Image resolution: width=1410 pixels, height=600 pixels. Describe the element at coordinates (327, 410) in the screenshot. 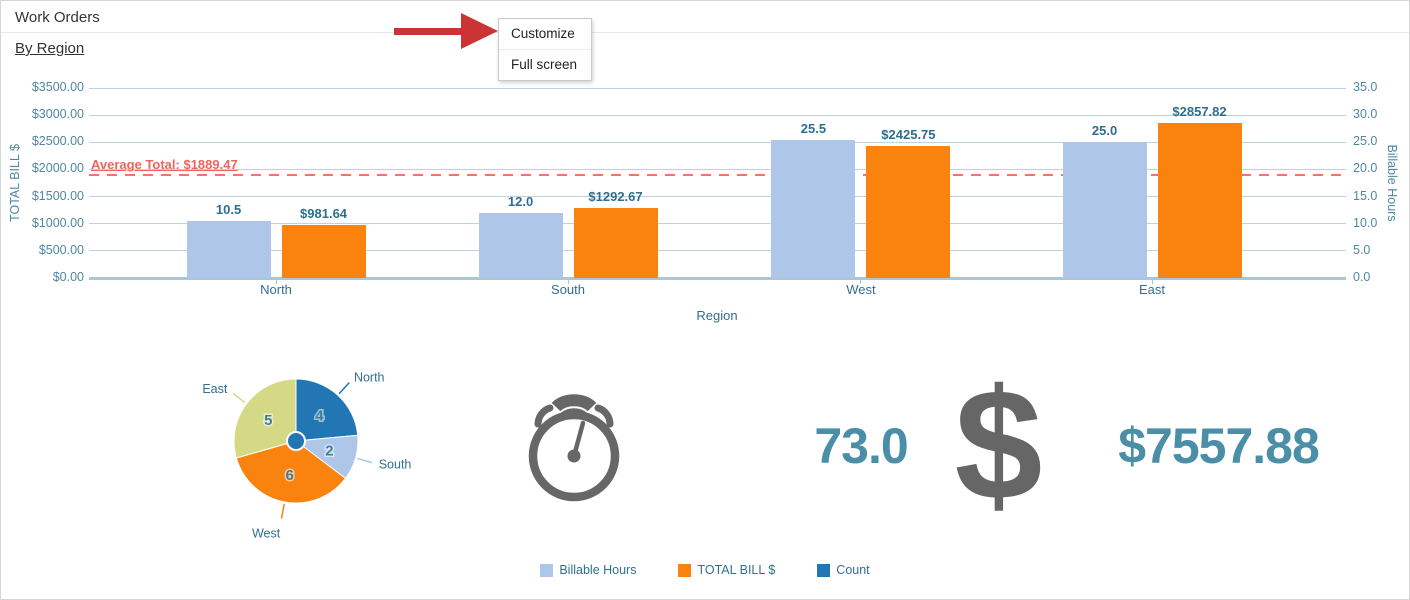

I see `pie-slice-north` at that location.